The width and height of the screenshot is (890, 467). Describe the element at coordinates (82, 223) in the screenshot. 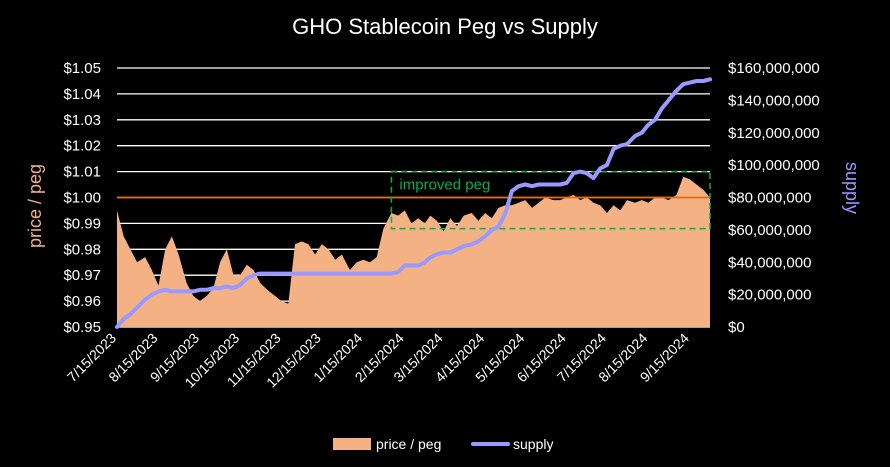

I see `y-left-tick-label: $0.99` at that location.